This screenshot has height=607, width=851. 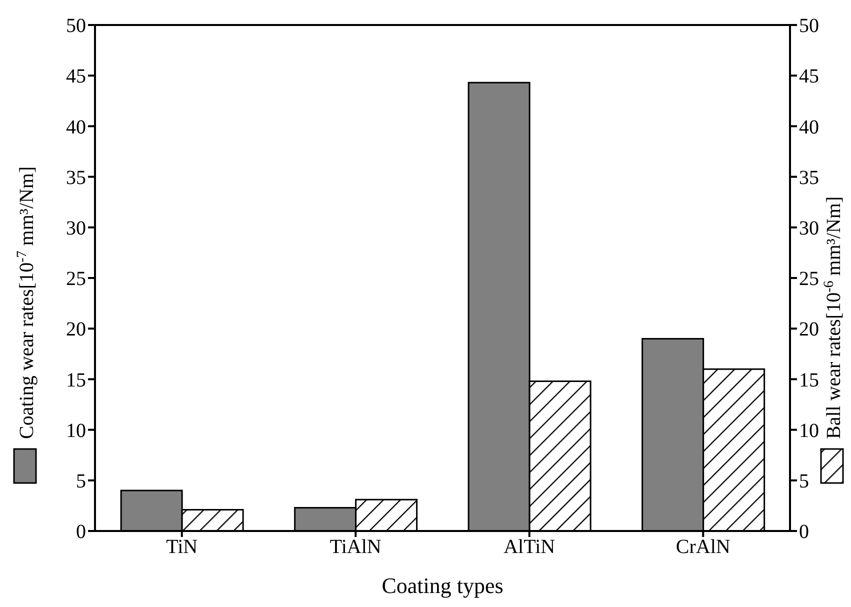 What do you see at coordinates (76, 177) in the screenshot?
I see `y-tick-label: 35` at bounding box center [76, 177].